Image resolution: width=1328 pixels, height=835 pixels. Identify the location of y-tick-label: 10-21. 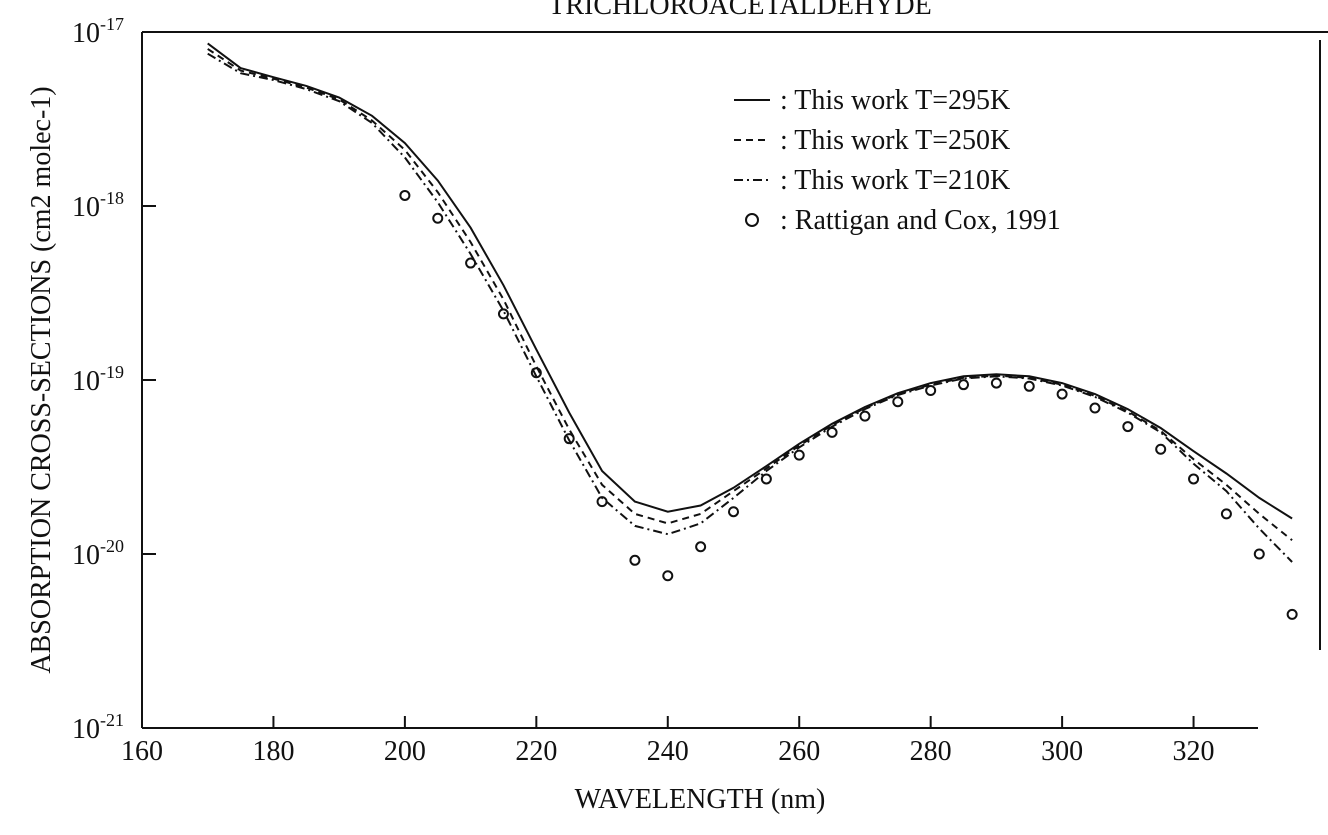
(98, 727).